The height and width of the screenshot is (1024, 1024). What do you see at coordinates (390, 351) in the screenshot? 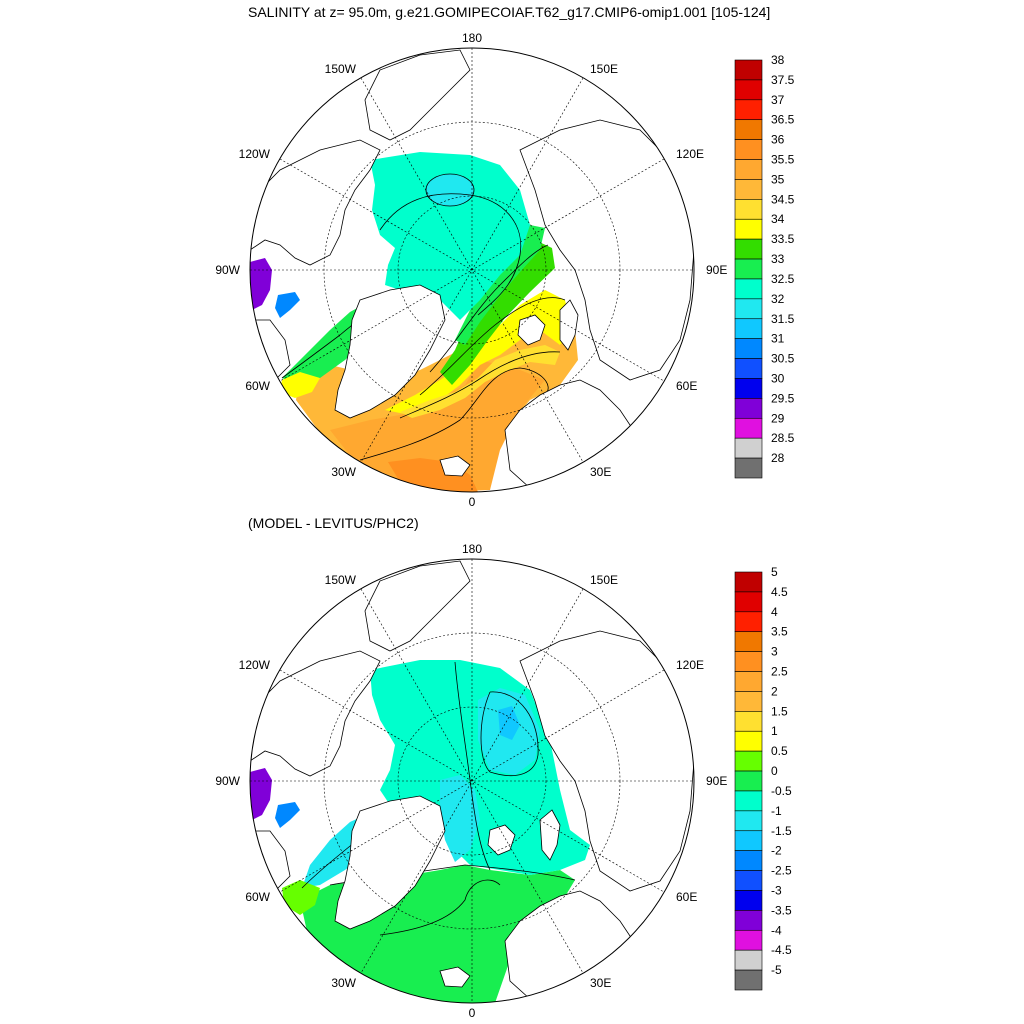
I see `greenland` at bounding box center [390, 351].